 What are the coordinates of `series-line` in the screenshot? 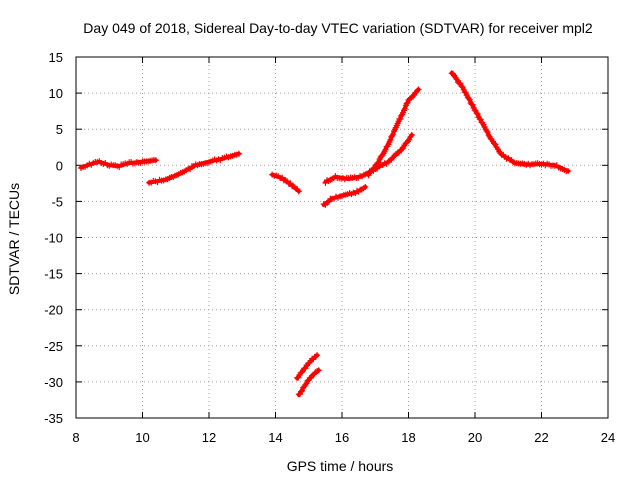 It's located at (510, 122).